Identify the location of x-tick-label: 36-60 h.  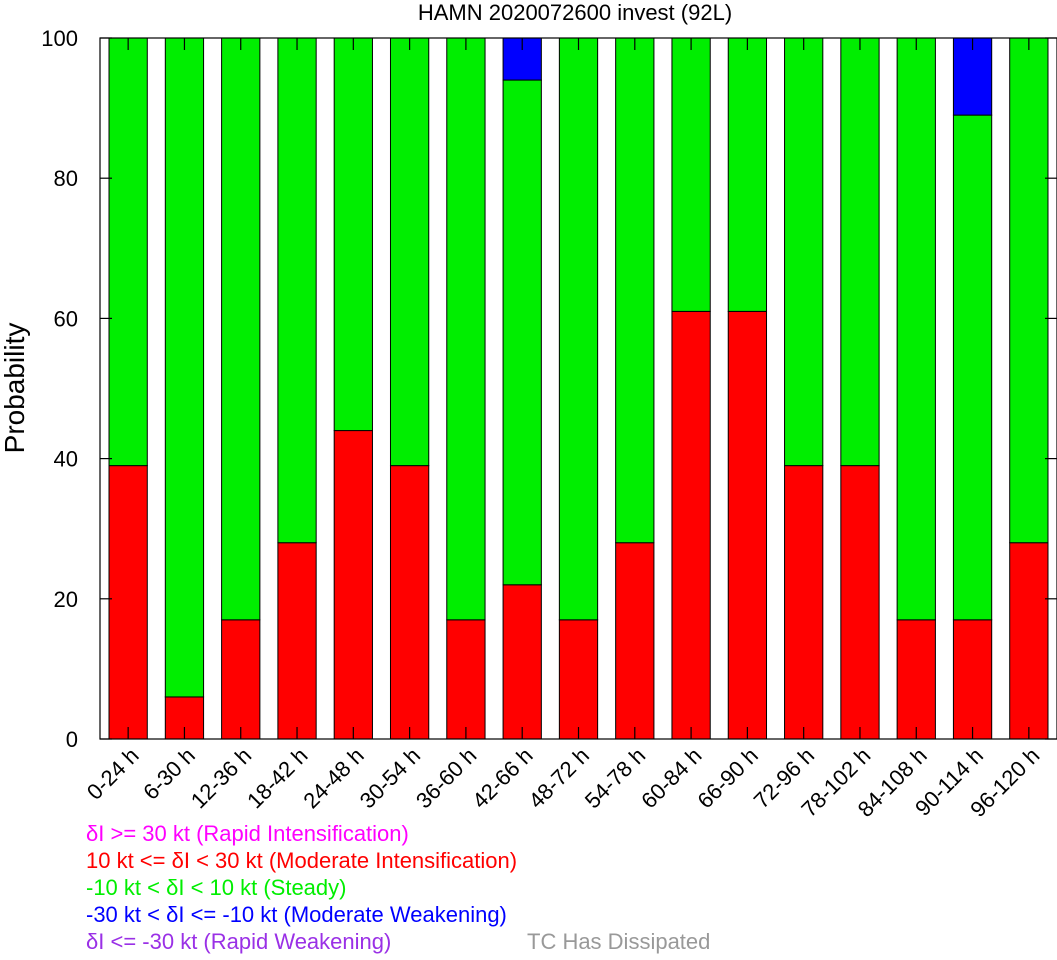
(446, 778).